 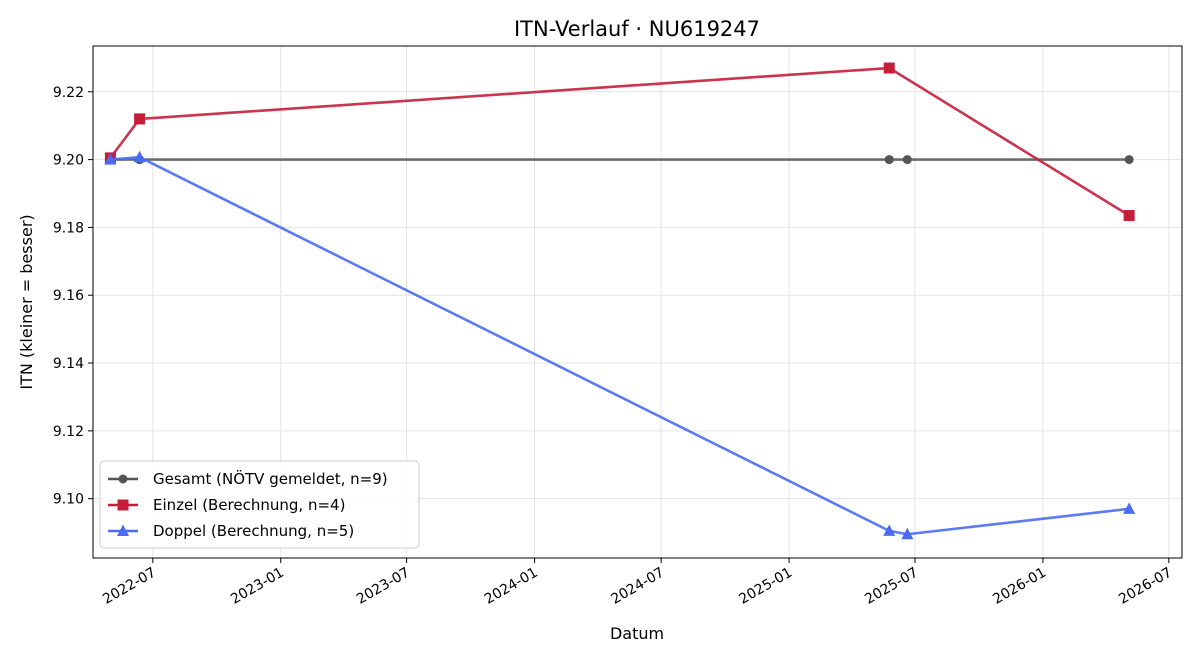 What do you see at coordinates (257, 586) in the screenshot?
I see `x-tick-label: 2023-01` at bounding box center [257, 586].